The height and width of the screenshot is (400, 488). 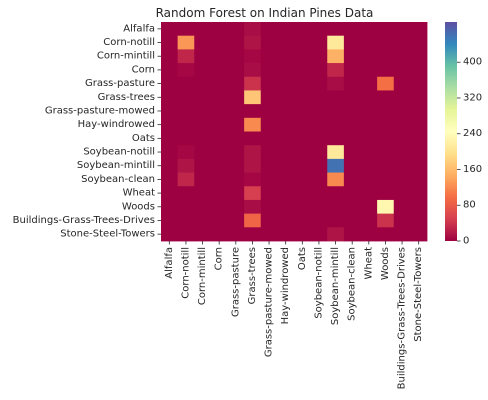 I want to click on column-tick-label: Woods, so click(x=385, y=263).